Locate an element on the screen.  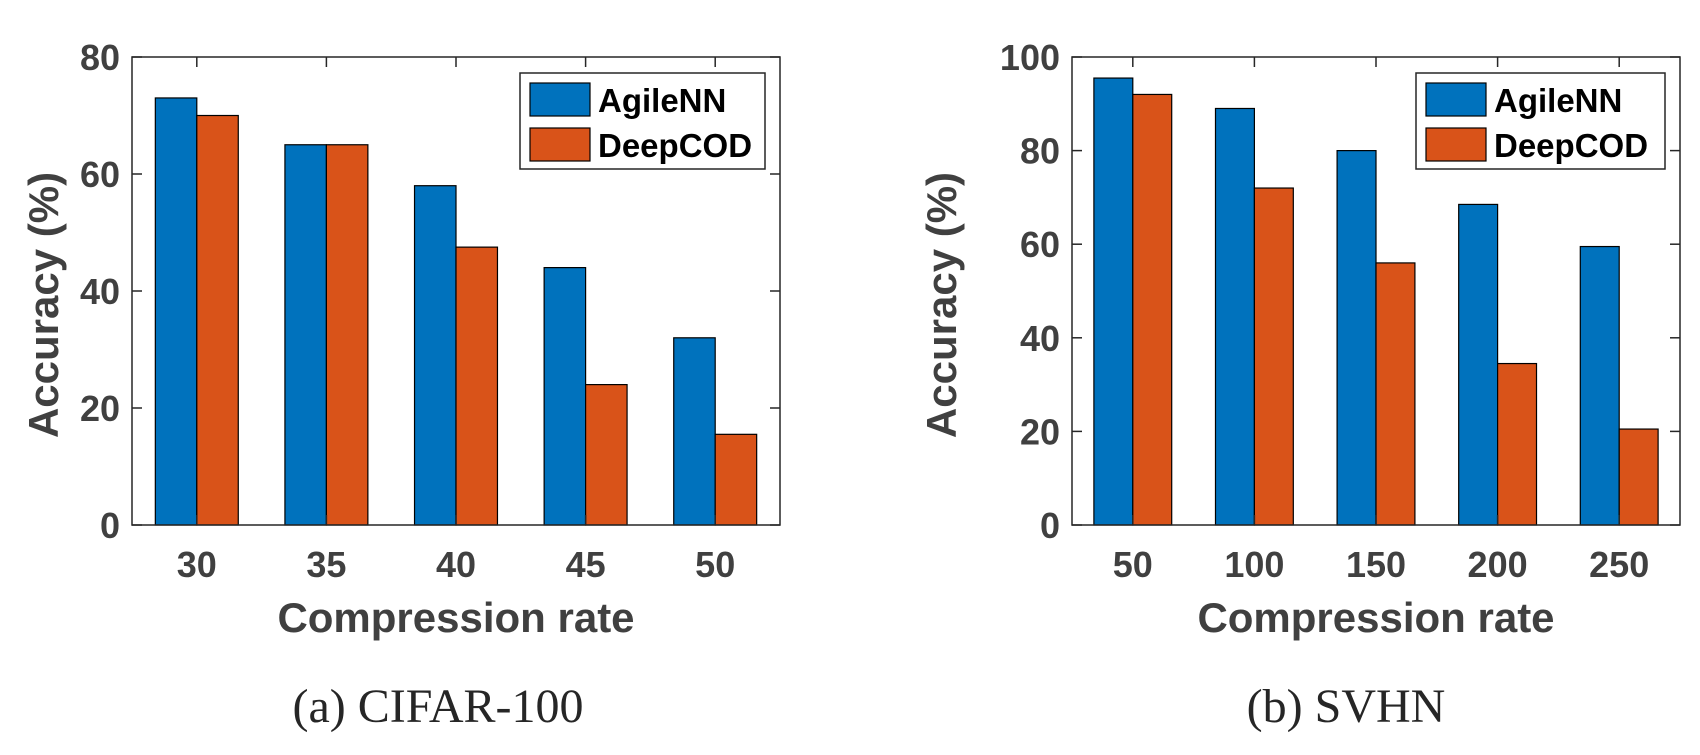
x-tick-label: 100 is located at coordinates (1254, 564).